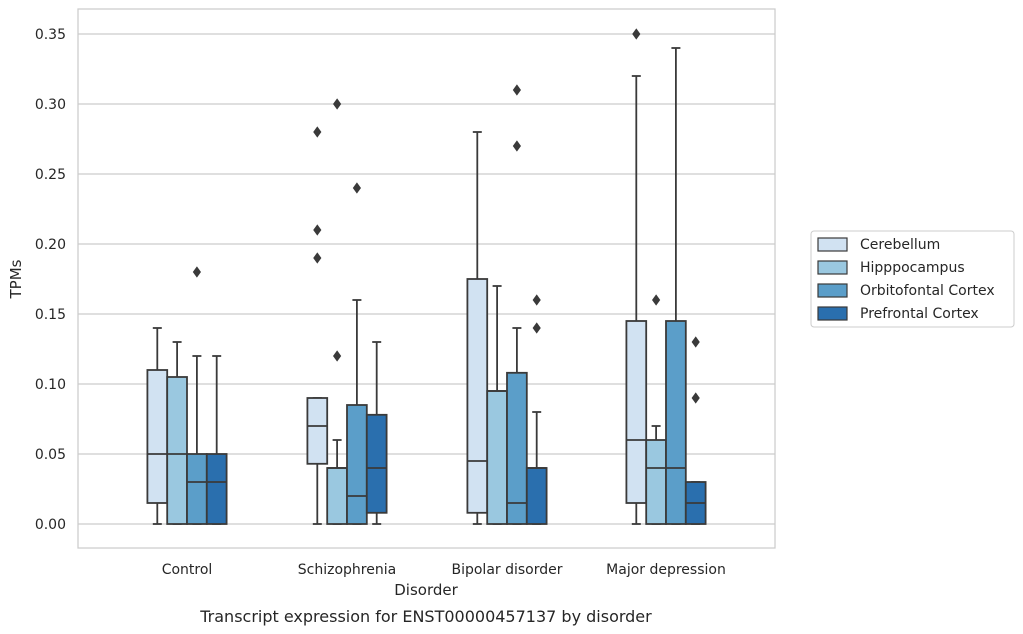 The image size is (1023, 634). I want to click on legend-label: Orbitofontal Cortex, so click(927, 291).